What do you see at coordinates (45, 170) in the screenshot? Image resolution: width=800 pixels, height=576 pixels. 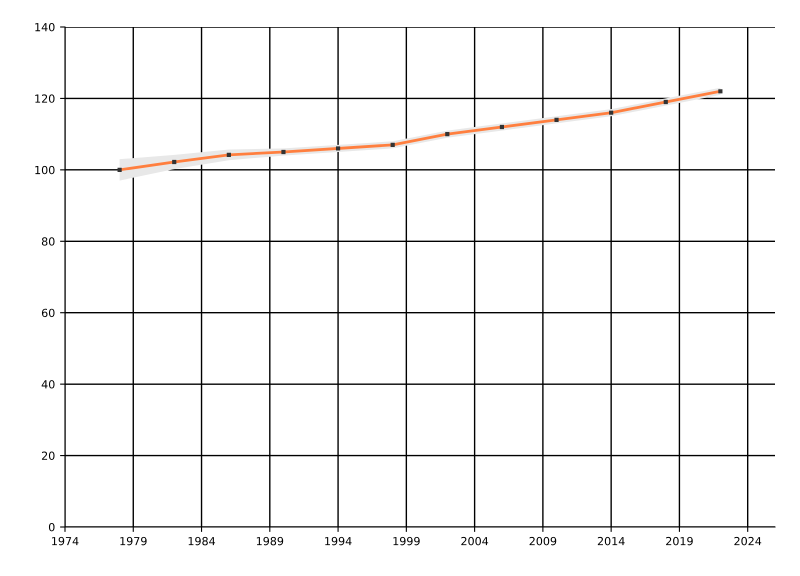 I see `y-tick-label: 100` at bounding box center [45, 170].